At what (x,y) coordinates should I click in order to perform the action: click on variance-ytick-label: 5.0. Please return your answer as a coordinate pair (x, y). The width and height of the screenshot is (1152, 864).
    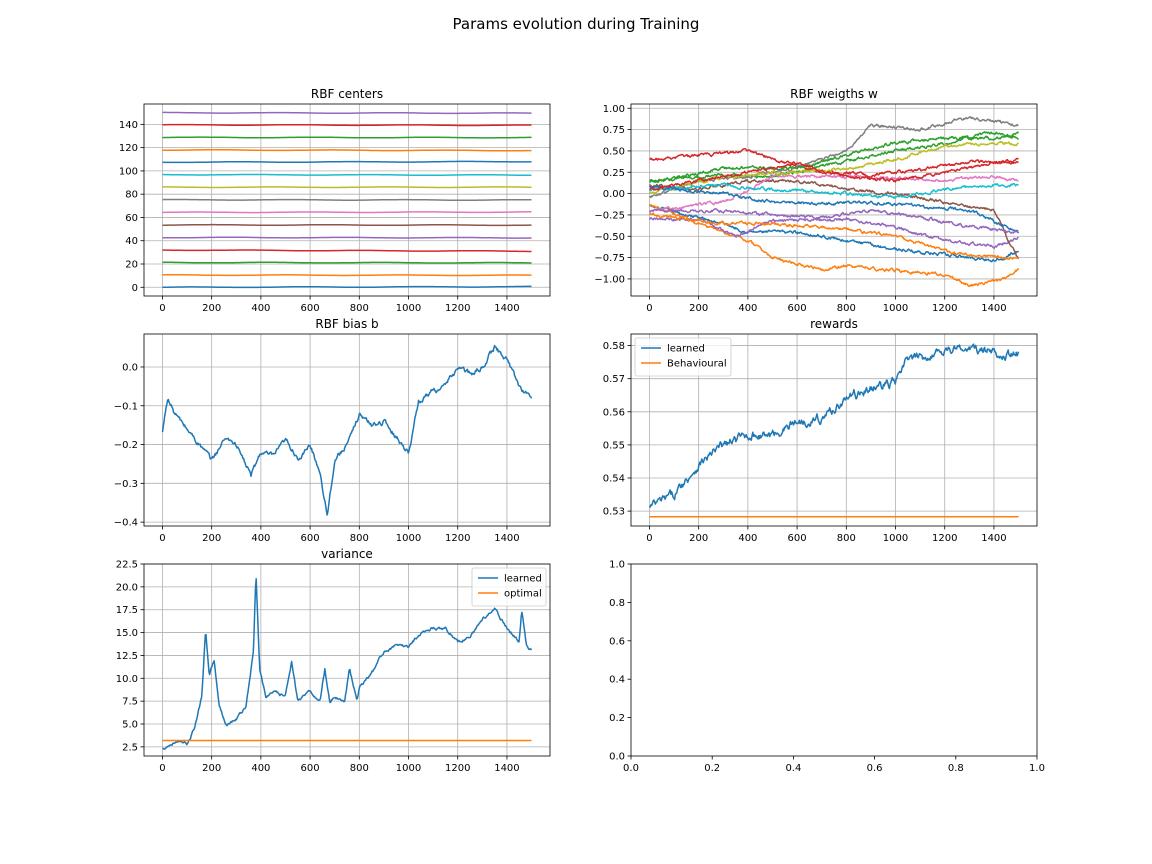
    Looking at the image, I should click on (130, 725).